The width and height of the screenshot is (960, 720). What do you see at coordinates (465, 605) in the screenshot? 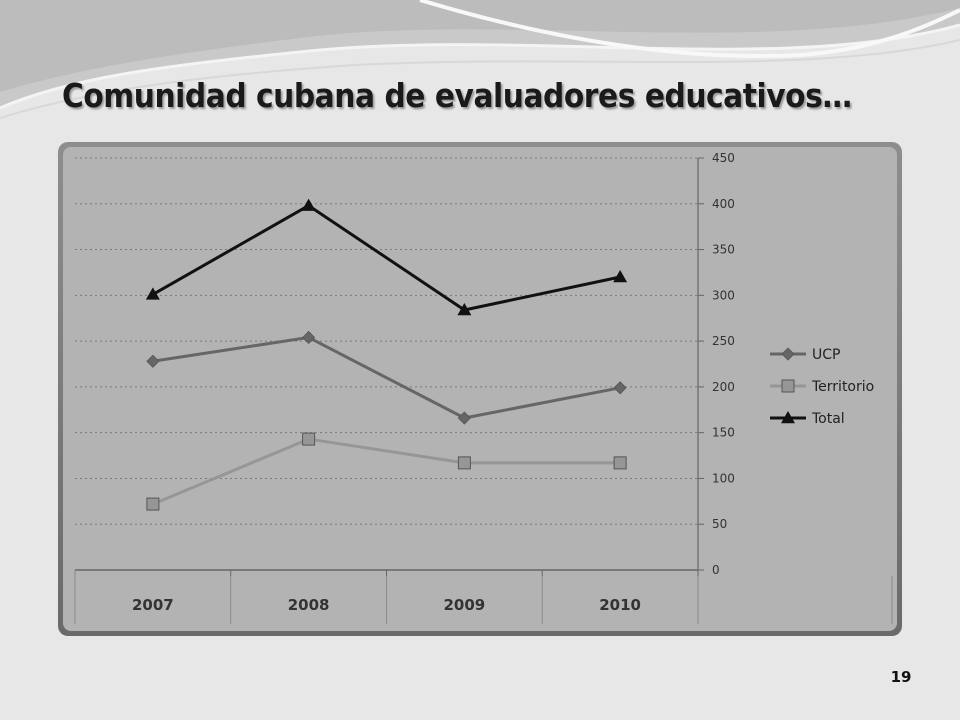
I see `x-category-label: 2009` at bounding box center [465, 605].